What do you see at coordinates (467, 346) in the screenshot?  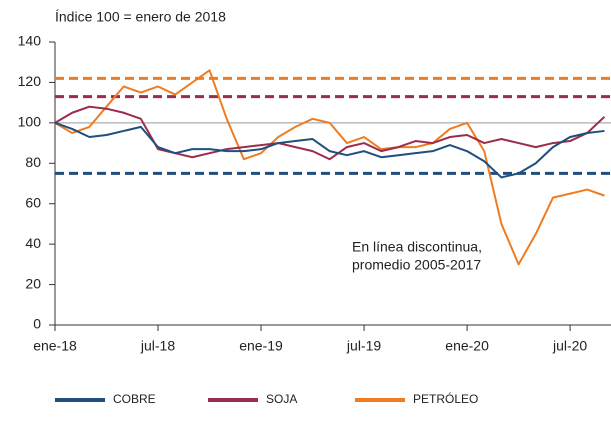 I see `x-tick-label: ene-20` at bounding box center [467, 346].